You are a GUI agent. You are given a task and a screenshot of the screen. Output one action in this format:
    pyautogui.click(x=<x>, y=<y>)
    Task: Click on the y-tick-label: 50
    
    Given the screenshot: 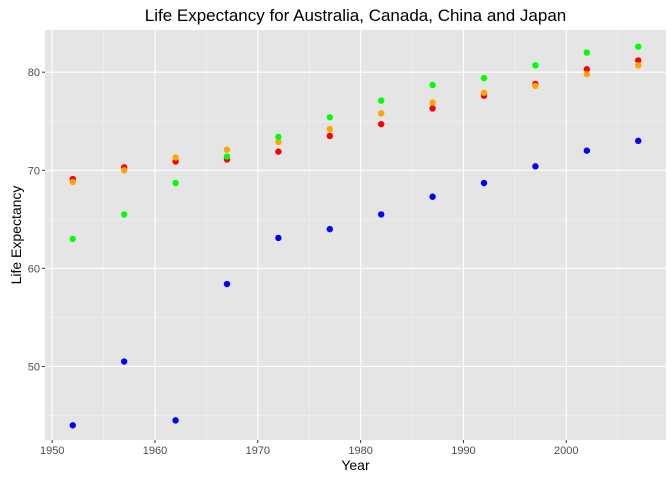 What is the action you would take?
    pyautogui.click(x=34, y=367)
    